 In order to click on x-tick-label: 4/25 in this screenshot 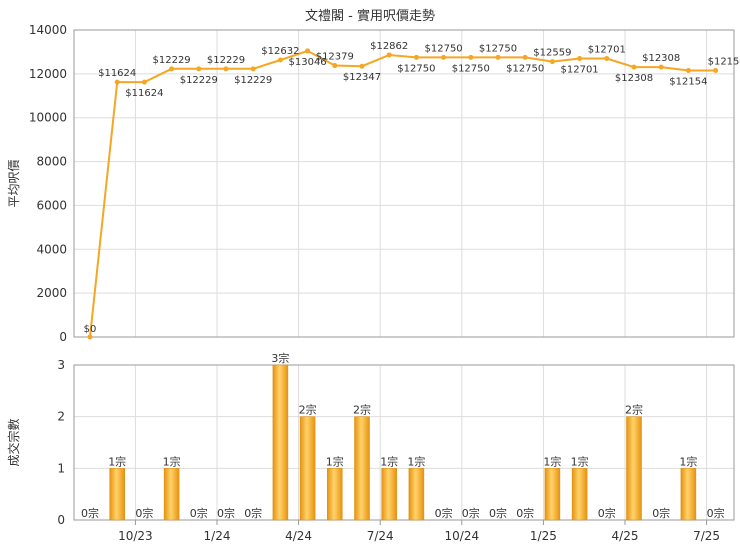, I will do `click(625, 536)`.